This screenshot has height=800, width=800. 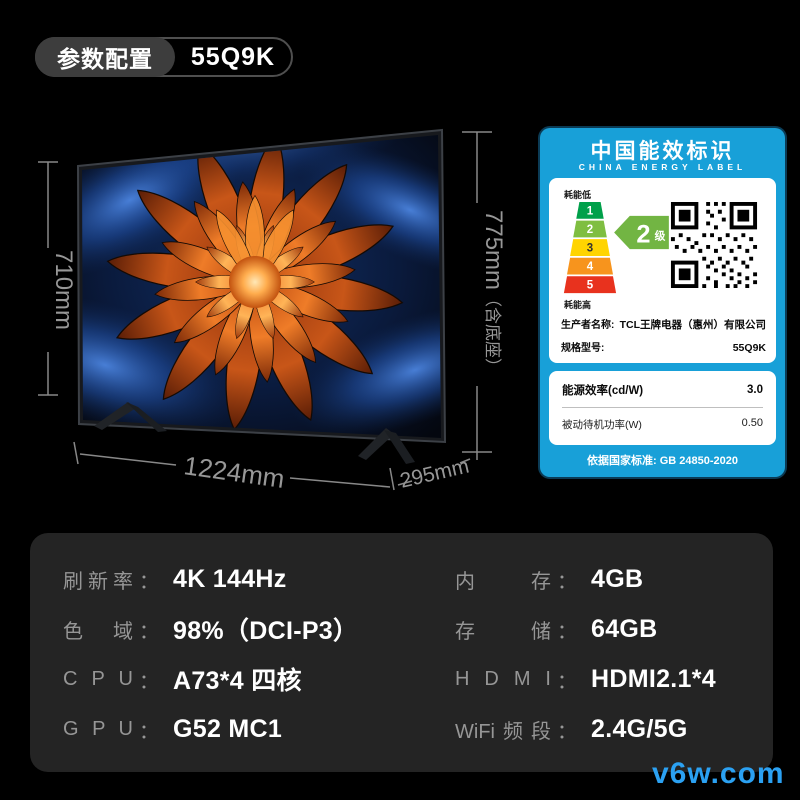 What do you see at coordinates (590, 286) in the screenshot?
I see `svg-text: 5` at bounding box center [590, 286].